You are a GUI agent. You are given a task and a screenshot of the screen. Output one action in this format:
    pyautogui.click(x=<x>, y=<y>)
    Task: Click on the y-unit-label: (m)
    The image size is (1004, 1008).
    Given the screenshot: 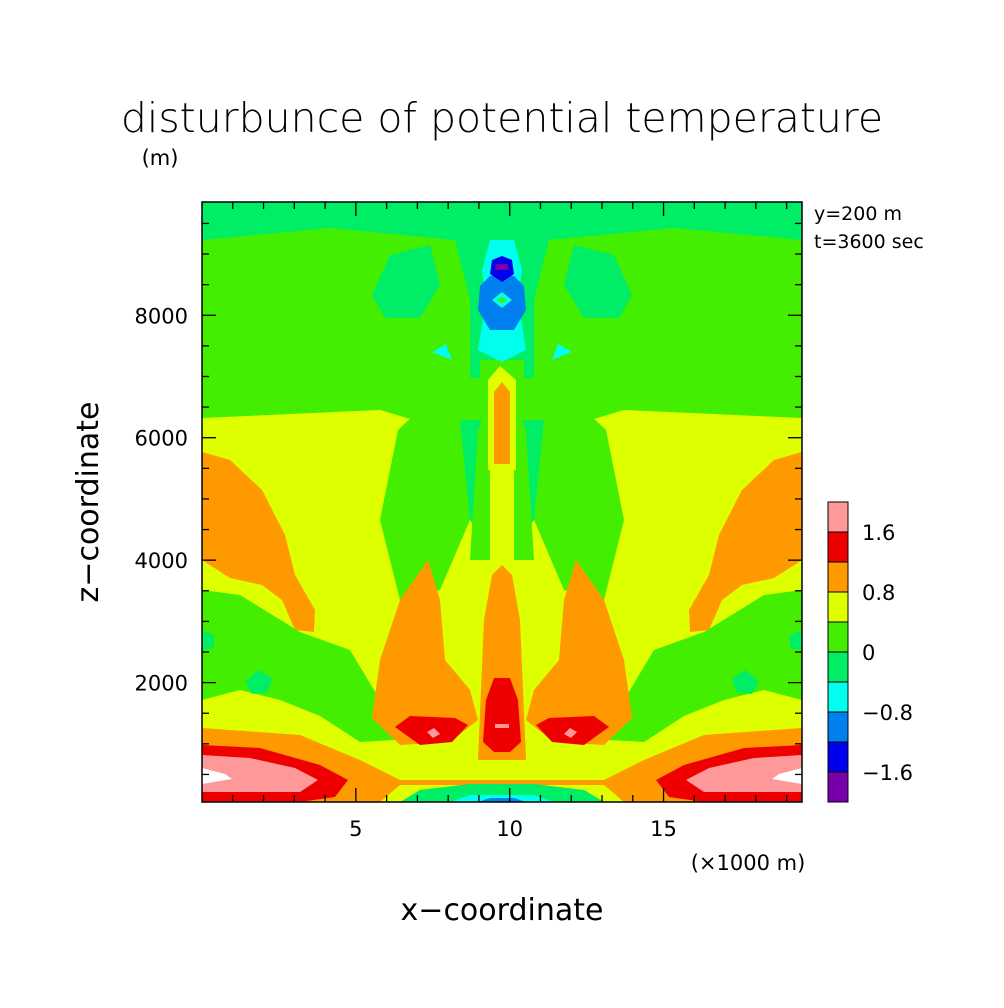 What is the action you would take?
    pyautogui.click(x=160, y=158)
    